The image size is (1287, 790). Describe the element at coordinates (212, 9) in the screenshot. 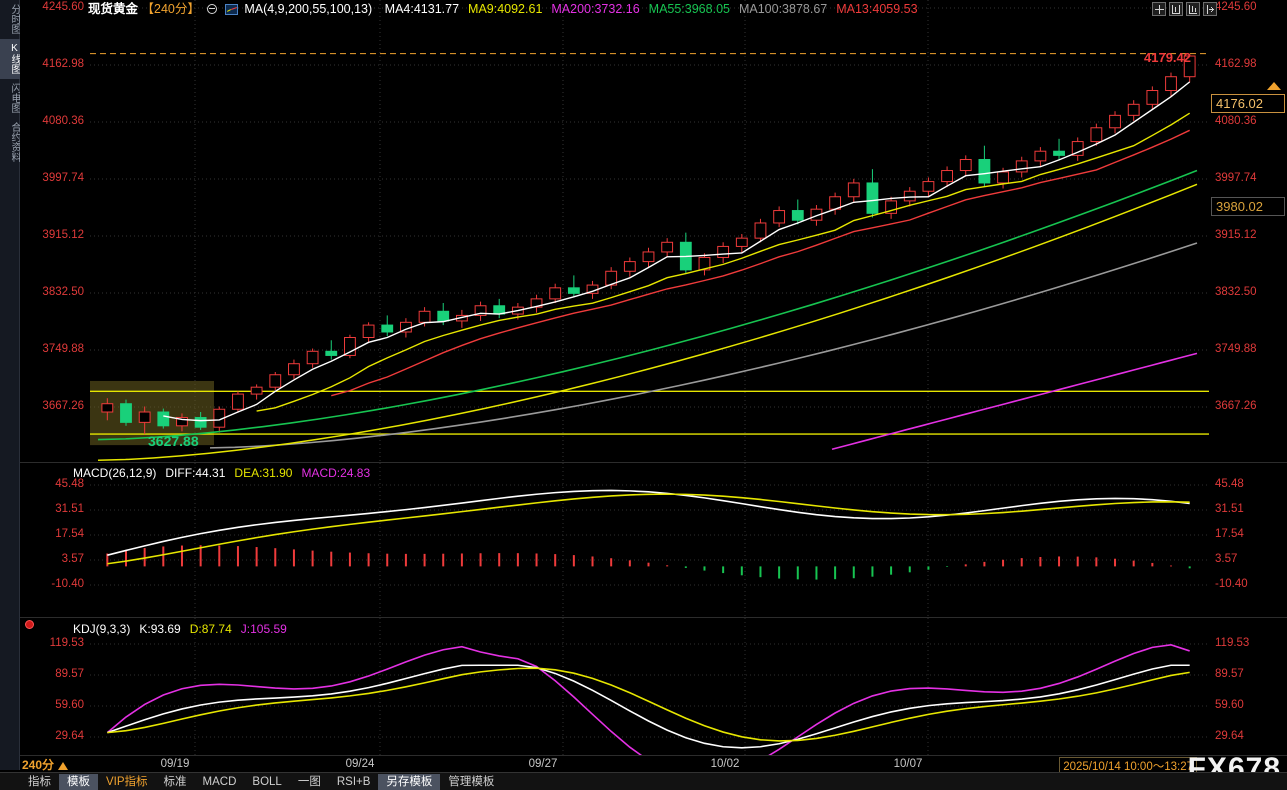

I see `minus-circle-icon` at that location.